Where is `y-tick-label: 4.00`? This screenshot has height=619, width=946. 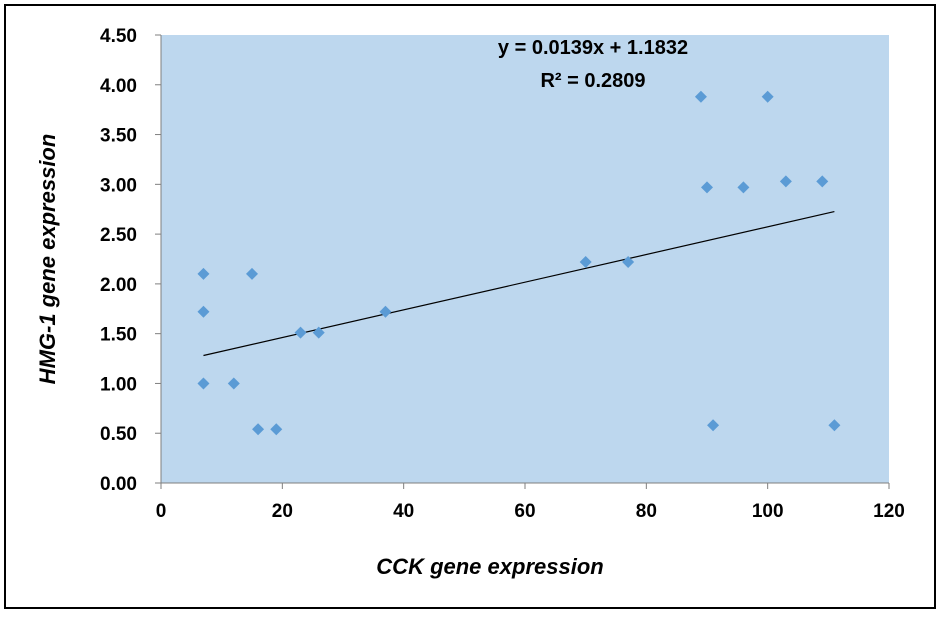
y-tick-label: 4.00 is located at coordinates (118, 86).